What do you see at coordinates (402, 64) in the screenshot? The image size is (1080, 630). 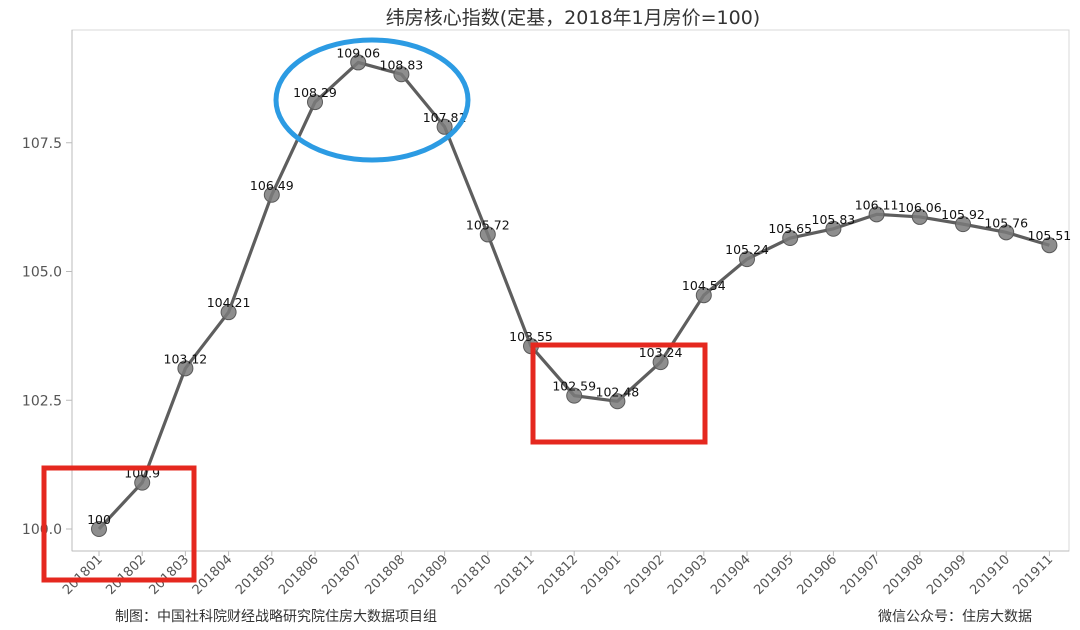 I see `data-label: 108.83` at bounding box center [402, 64].